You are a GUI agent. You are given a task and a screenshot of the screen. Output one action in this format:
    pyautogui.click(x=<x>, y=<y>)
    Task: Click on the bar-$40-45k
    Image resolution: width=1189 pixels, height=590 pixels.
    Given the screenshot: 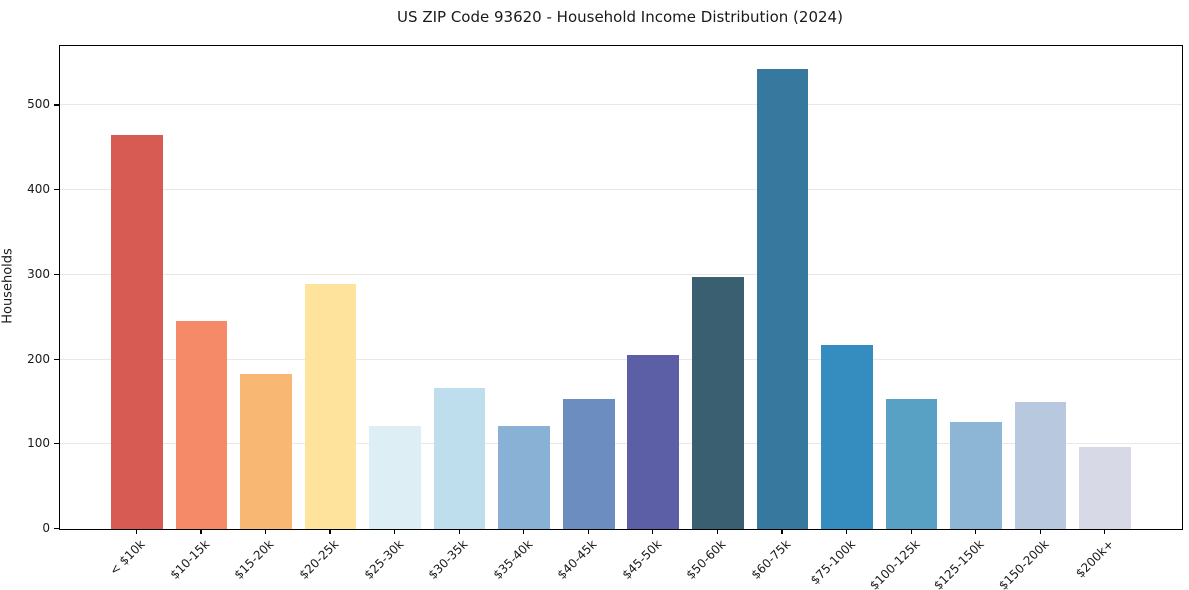 What is the action you would take?
    pyautogui.click(x=588, y=464)
    